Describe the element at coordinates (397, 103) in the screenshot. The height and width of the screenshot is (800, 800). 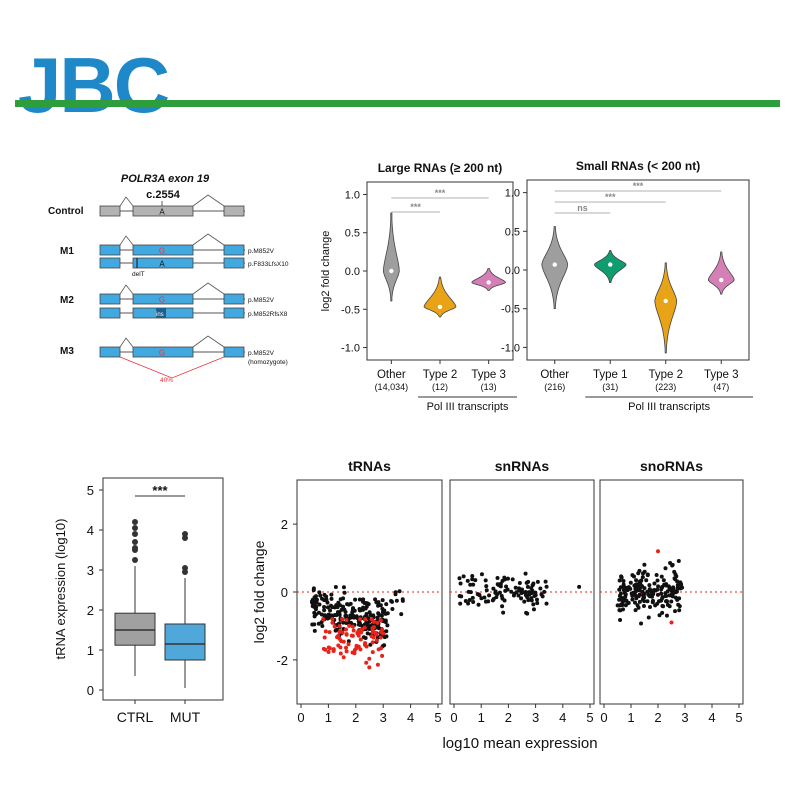
I see `header-rule` at that location.